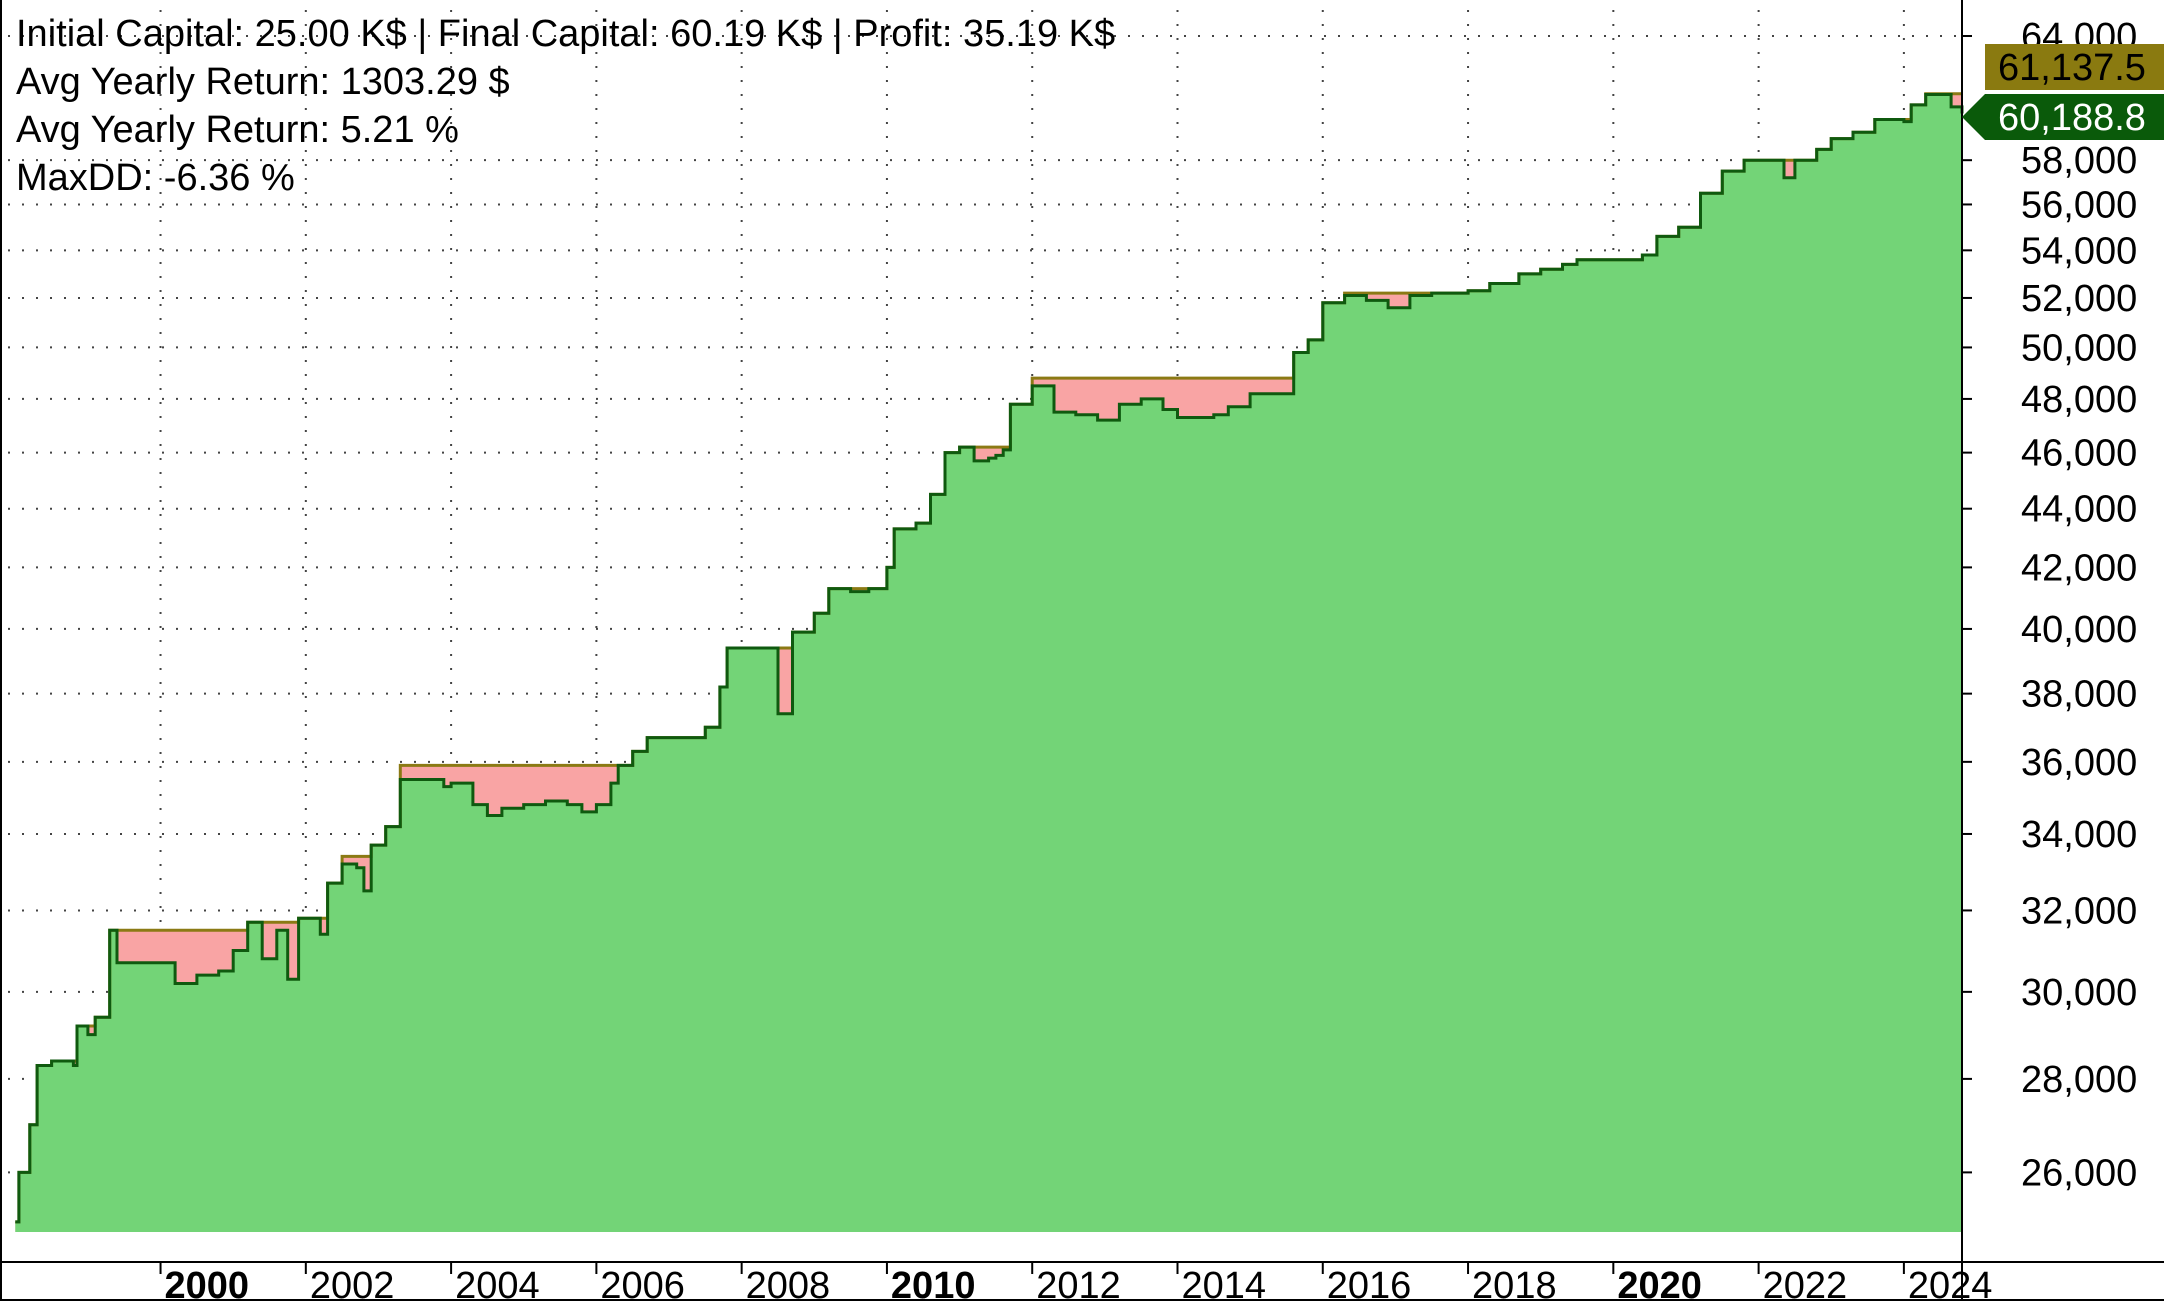 This screenshot has width=2164, height=1312. Describe the element at coordinates (2079, 763) in the screenshot. I see `y-tick-label: 36,000` at that location.